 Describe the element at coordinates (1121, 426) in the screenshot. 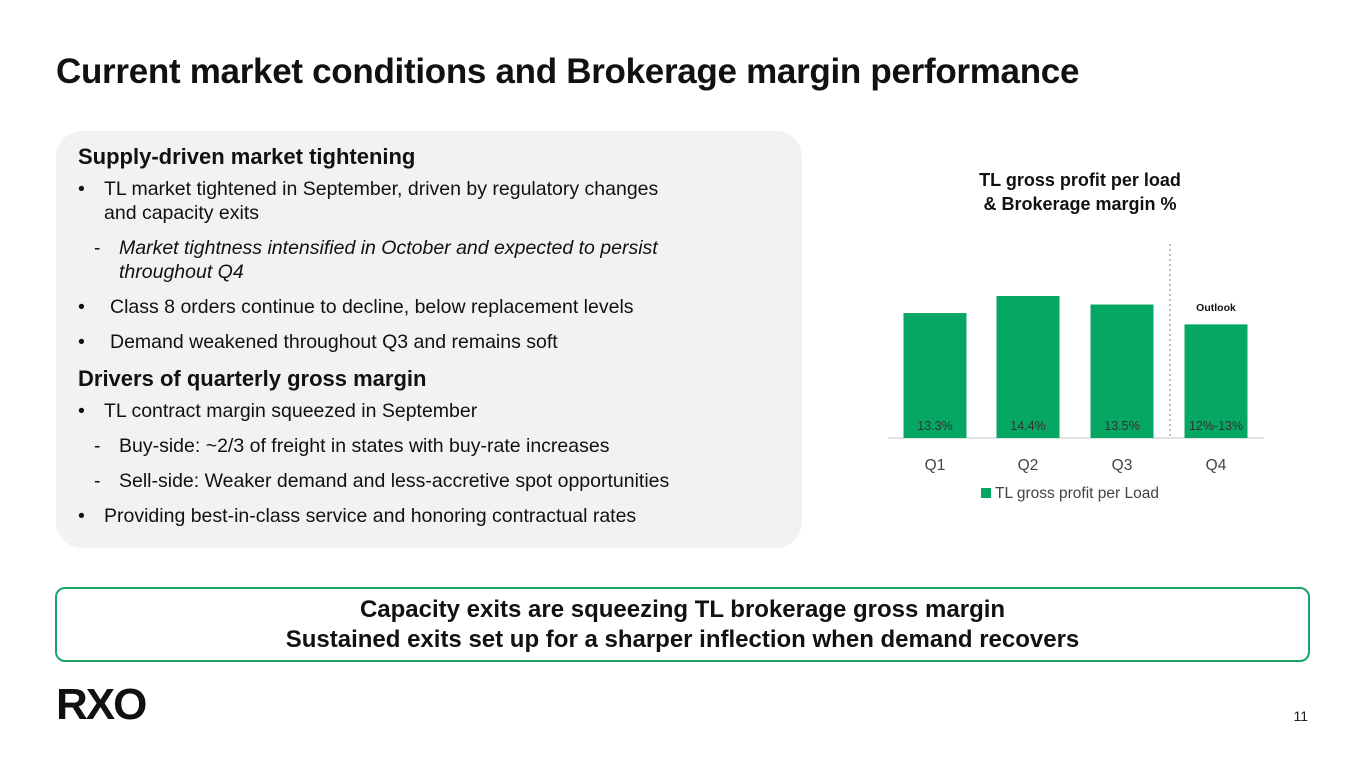

I see `bar-label: 13.5%` at that location.